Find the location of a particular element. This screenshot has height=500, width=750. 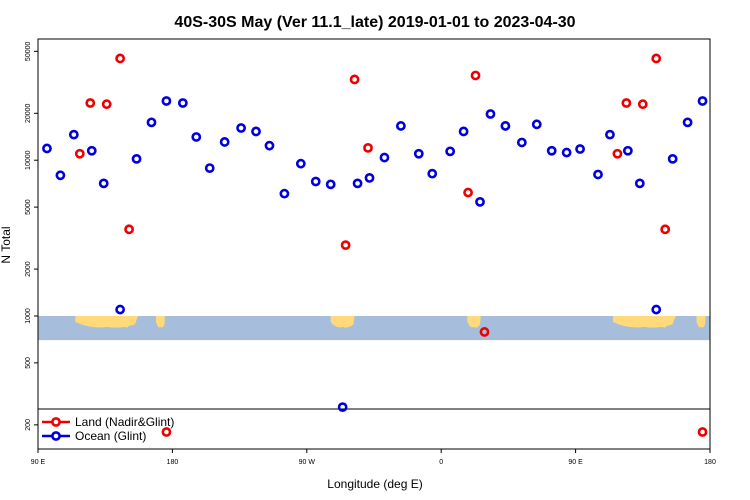

map-water is located at coordinates (374, 328).